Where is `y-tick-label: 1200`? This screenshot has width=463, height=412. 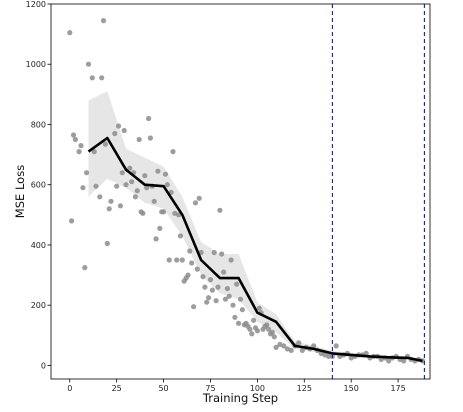
y-tick-label: 1200 is located at coordinates (36, 4).